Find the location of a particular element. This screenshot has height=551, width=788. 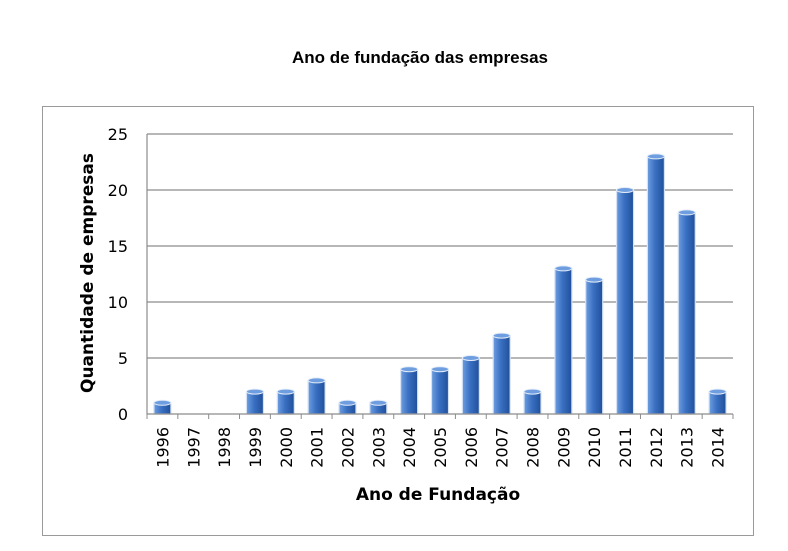

y-tick-label-15: 15 is located at coordinates (118, 246).